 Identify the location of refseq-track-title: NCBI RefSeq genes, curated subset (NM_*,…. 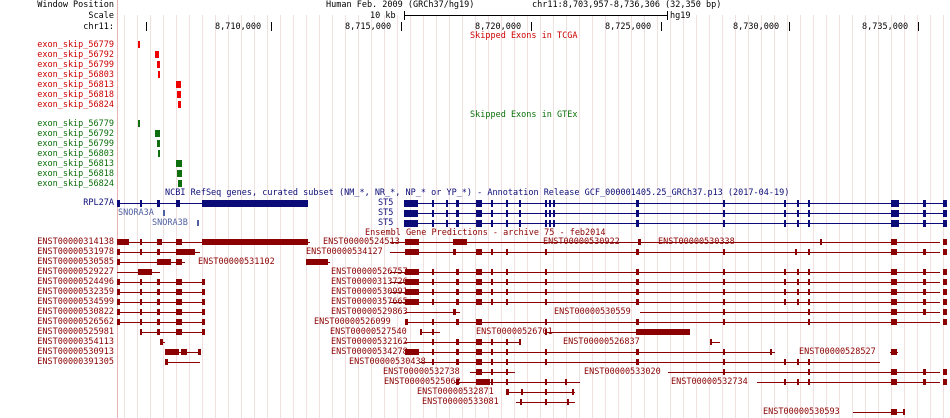
(477, 193).